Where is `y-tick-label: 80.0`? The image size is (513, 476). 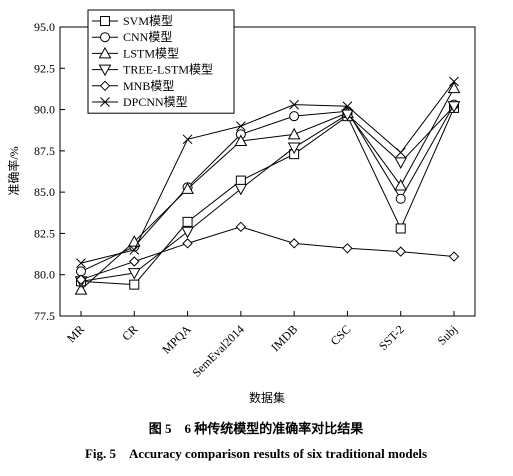 y-tick-label: 80.0 is located at coordinates (44, 275).